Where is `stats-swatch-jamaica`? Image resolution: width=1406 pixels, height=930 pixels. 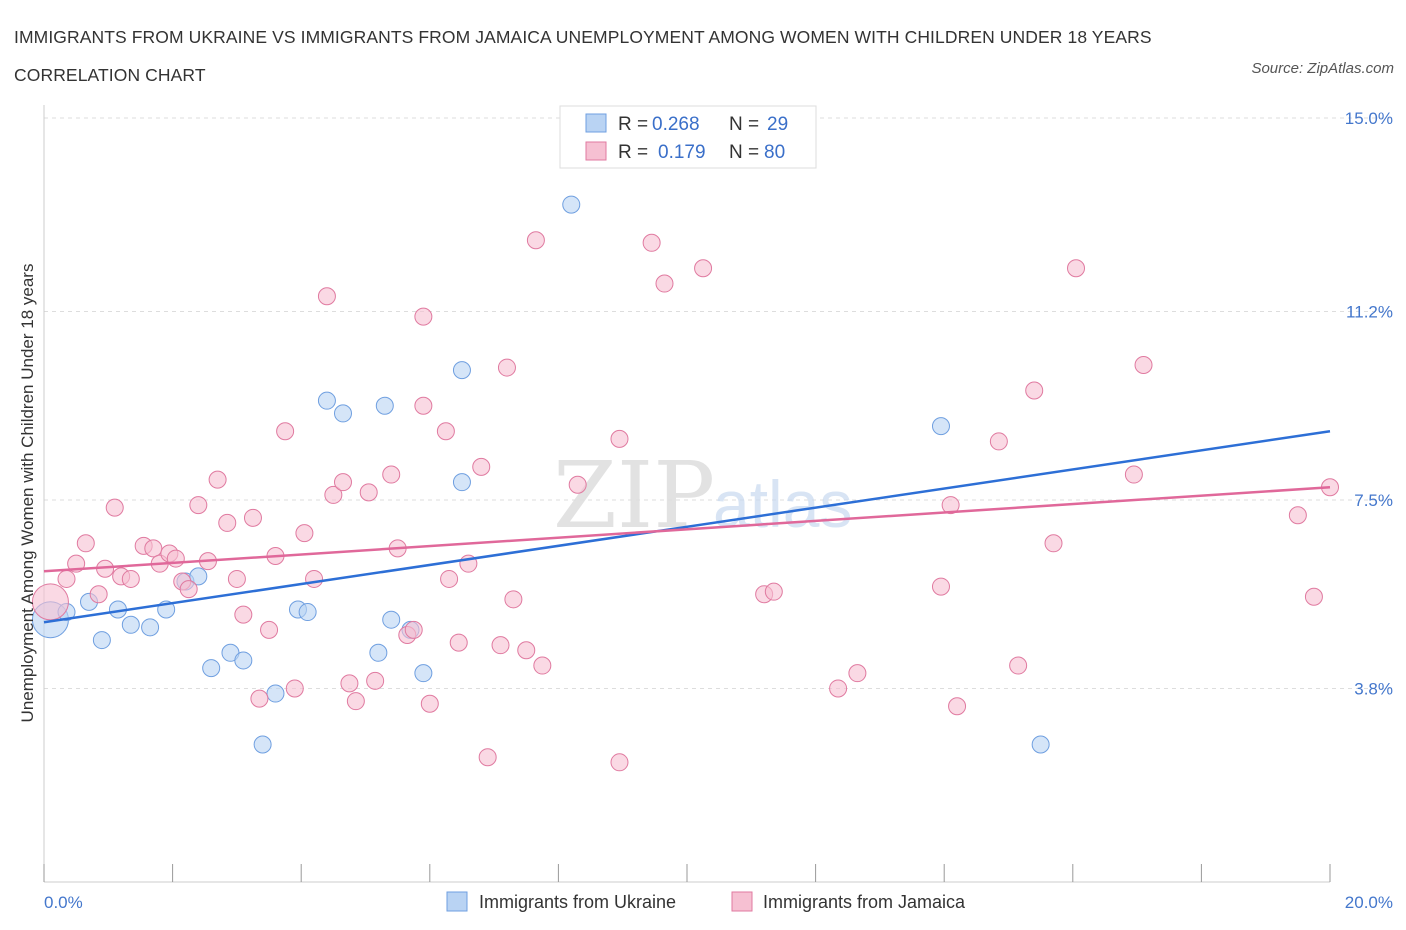 stats-swatch-jamaica is located at coordinates (596, 151).